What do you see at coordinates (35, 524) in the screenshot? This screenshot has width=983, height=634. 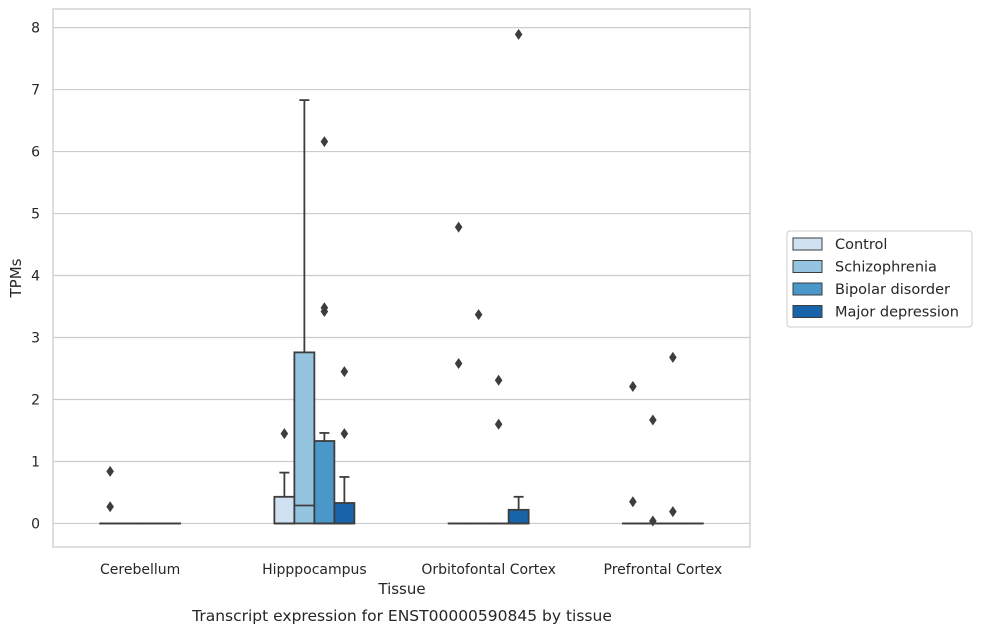 I see `y-tick-label: 0` at bounding box center [35, 524].